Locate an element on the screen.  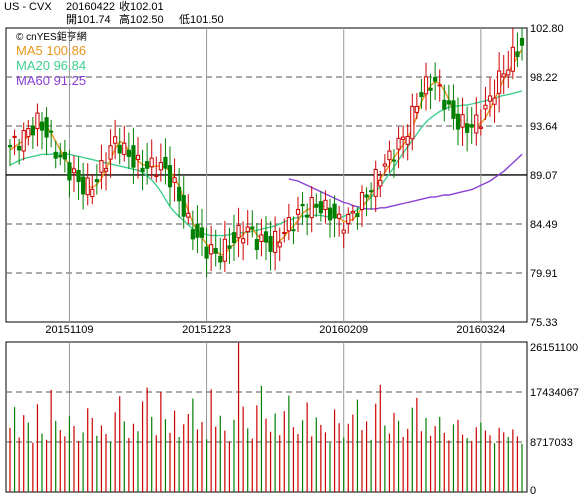
symbol-label: US - CVX is located at coordinates (28, 7).